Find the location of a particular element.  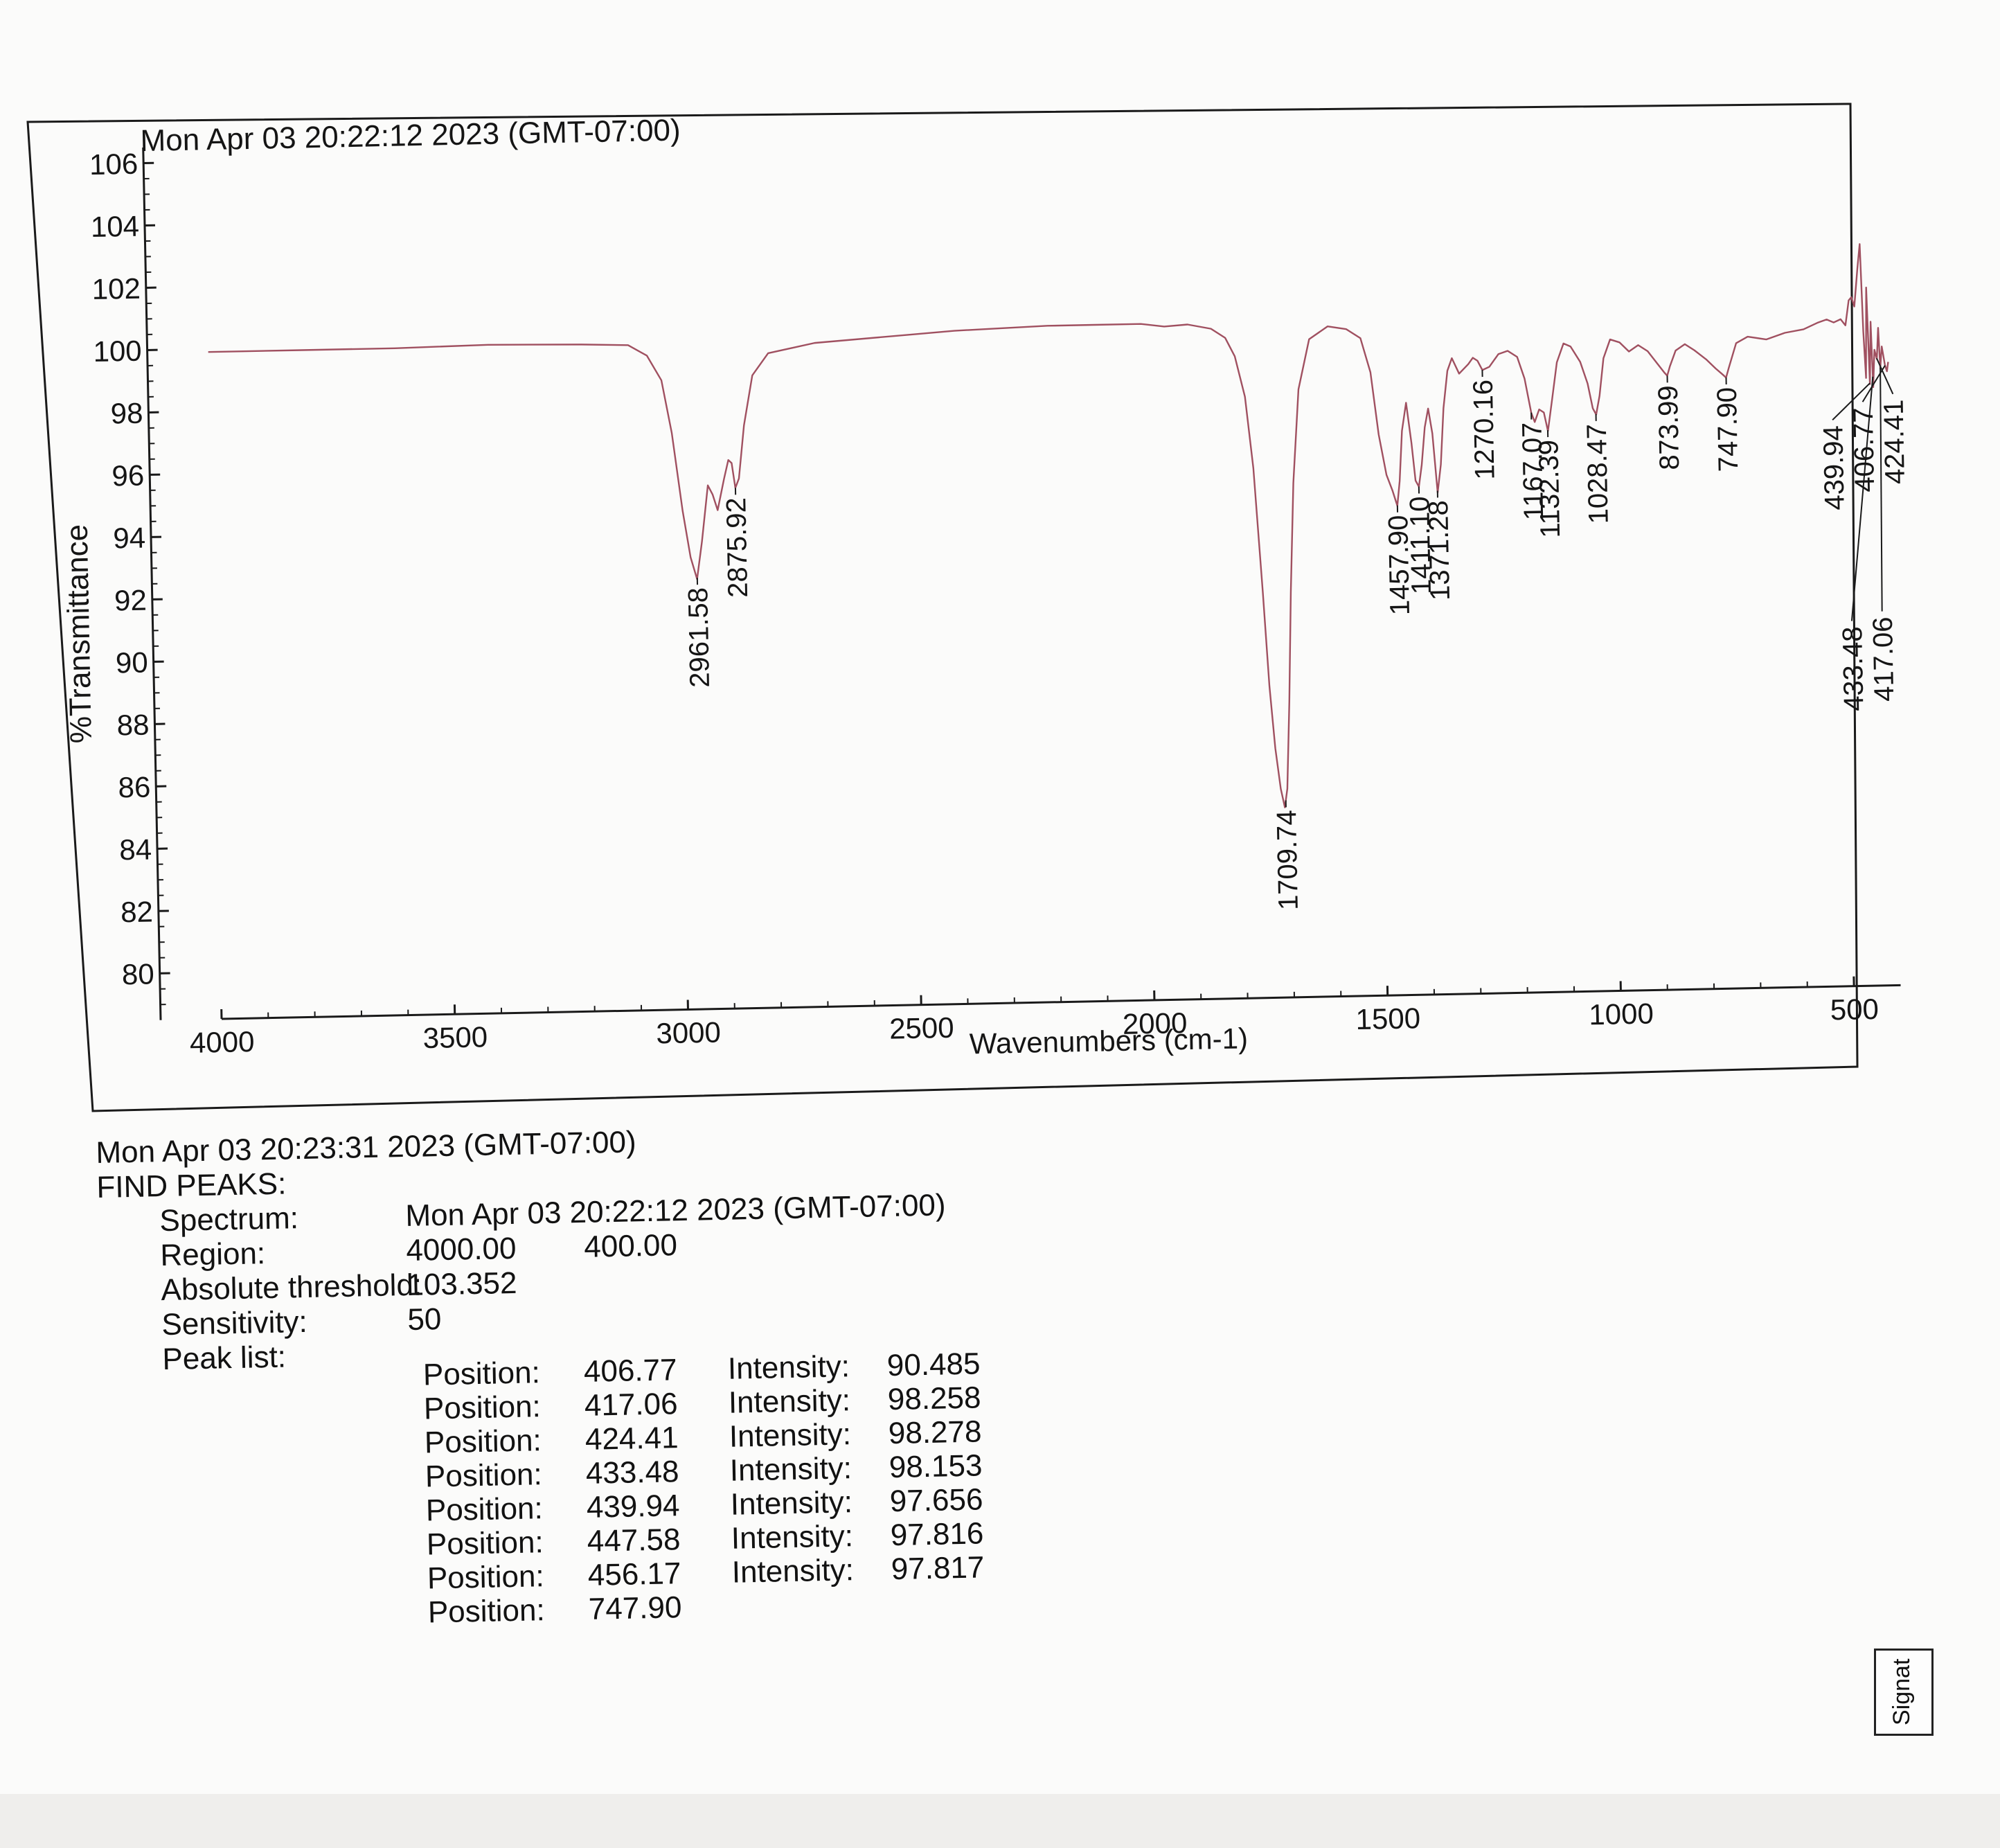

position-value: 456.17 is located at coordinates (634, 1574).